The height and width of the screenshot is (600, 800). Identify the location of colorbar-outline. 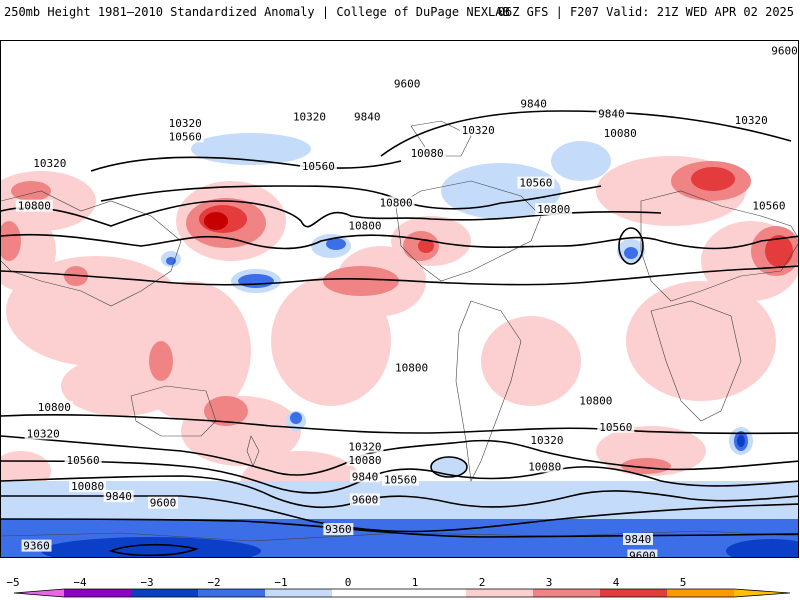
(402, 593).